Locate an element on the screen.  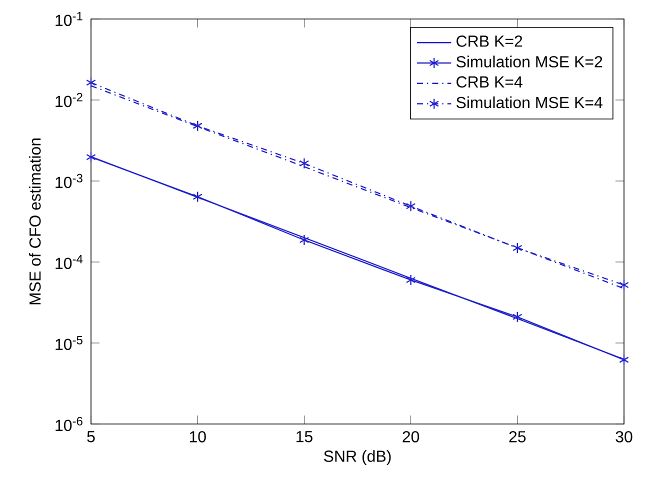
legend-label: Simulation MSE K=2 is located at coordinates (529, 62).